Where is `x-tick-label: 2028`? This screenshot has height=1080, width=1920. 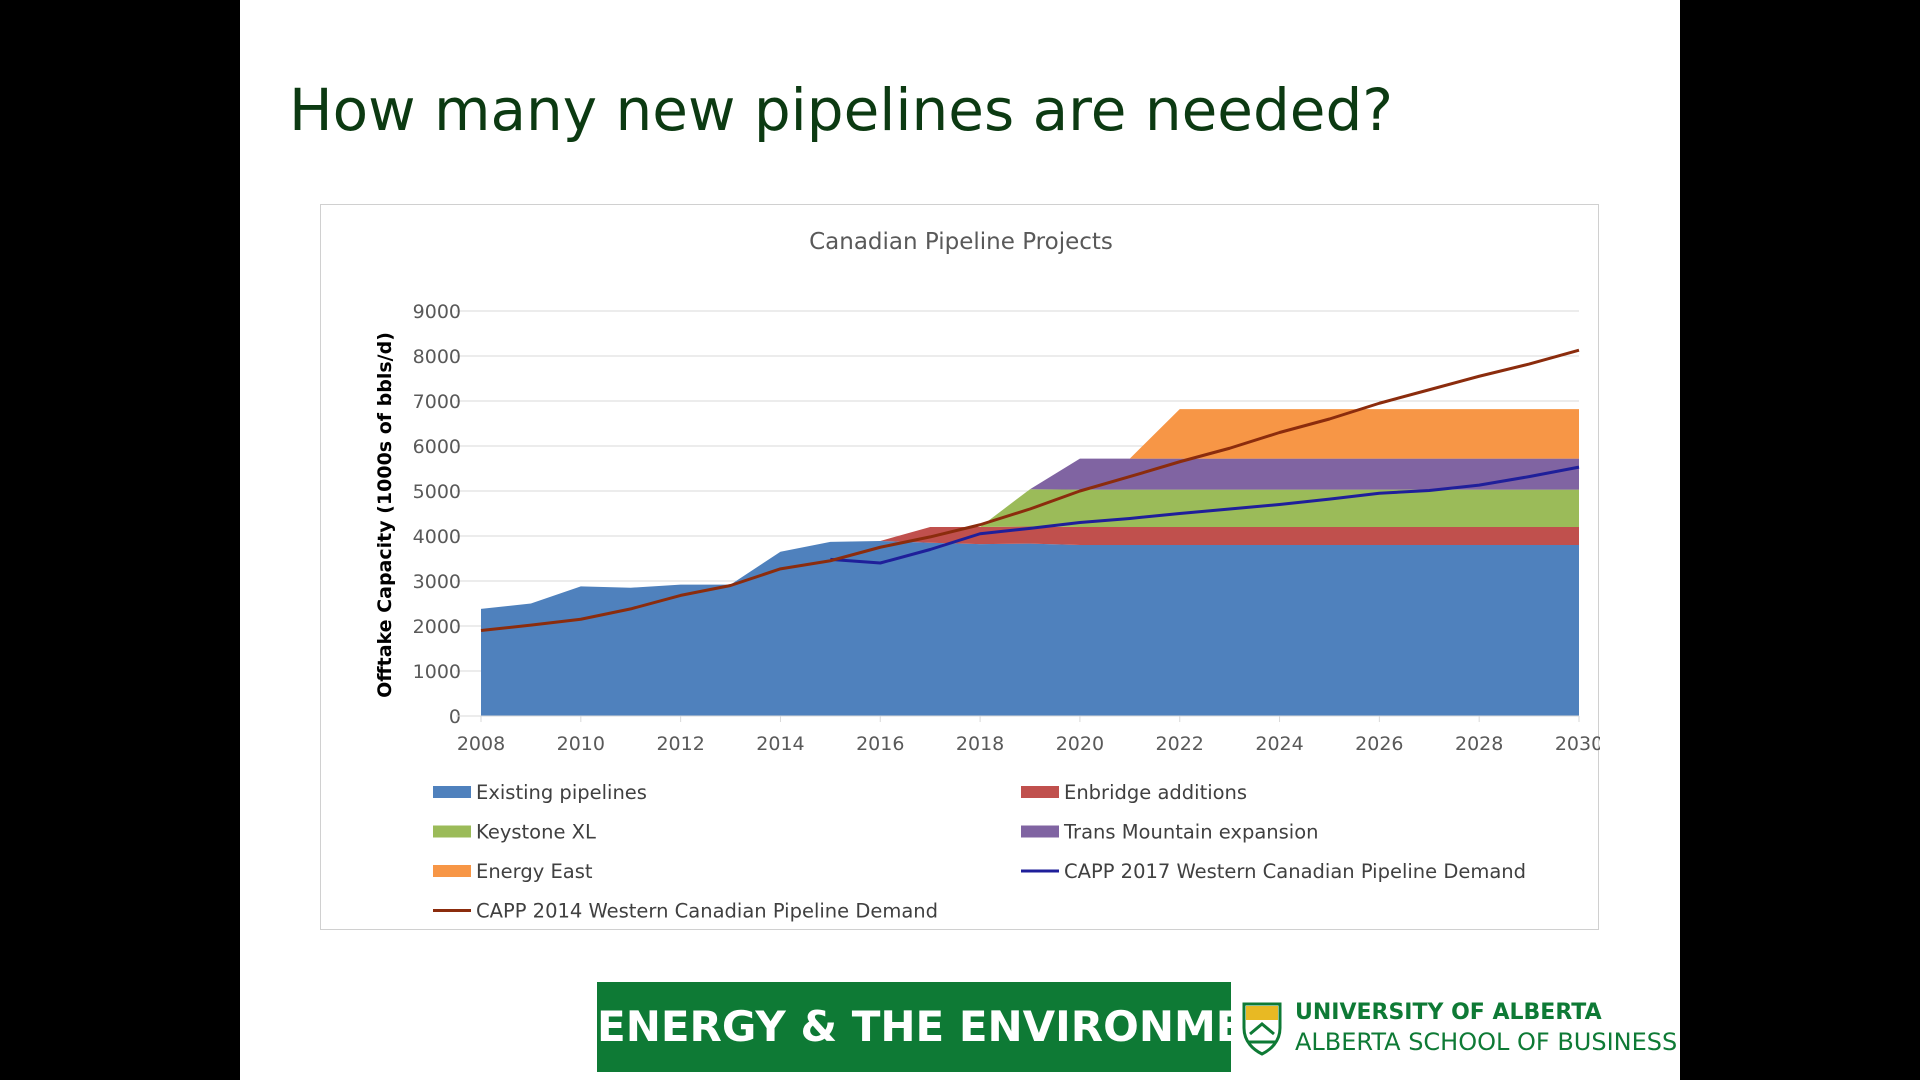 x-tick-label: 2028 is located at coordinates (1479, 744).